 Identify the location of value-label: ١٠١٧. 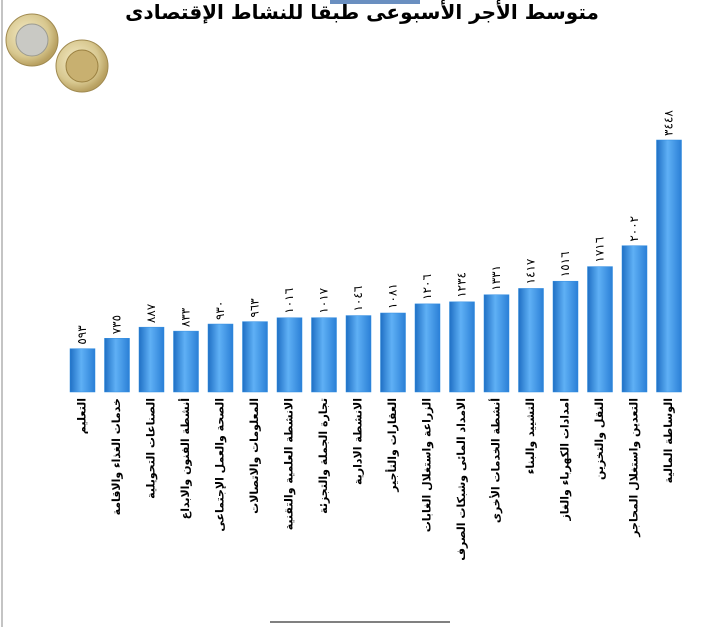
(324, 300).